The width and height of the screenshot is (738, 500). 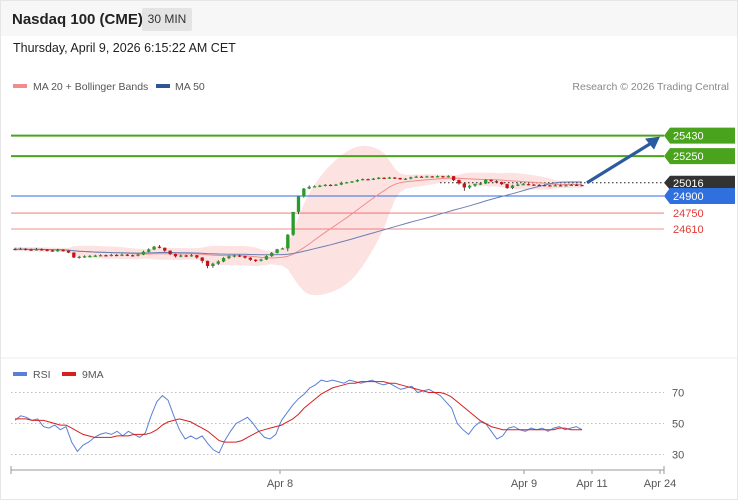 I want to click on ma50-legend-swatch, so click(x=163, y=86).